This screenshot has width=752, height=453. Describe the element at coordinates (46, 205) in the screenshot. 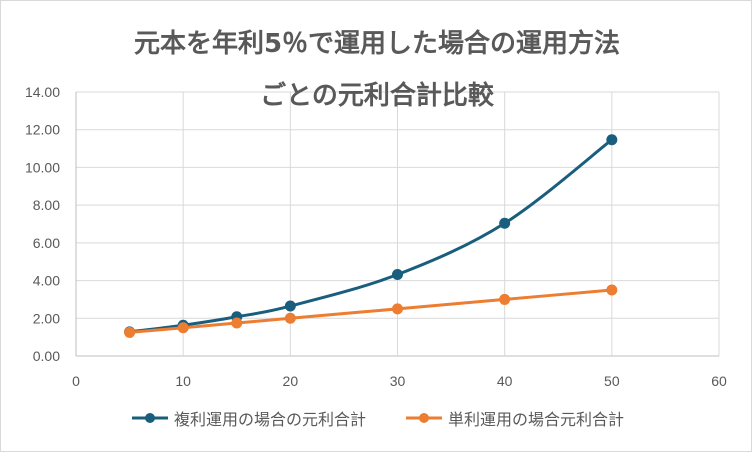

I see `y-tick-label: 8.00` at that location.